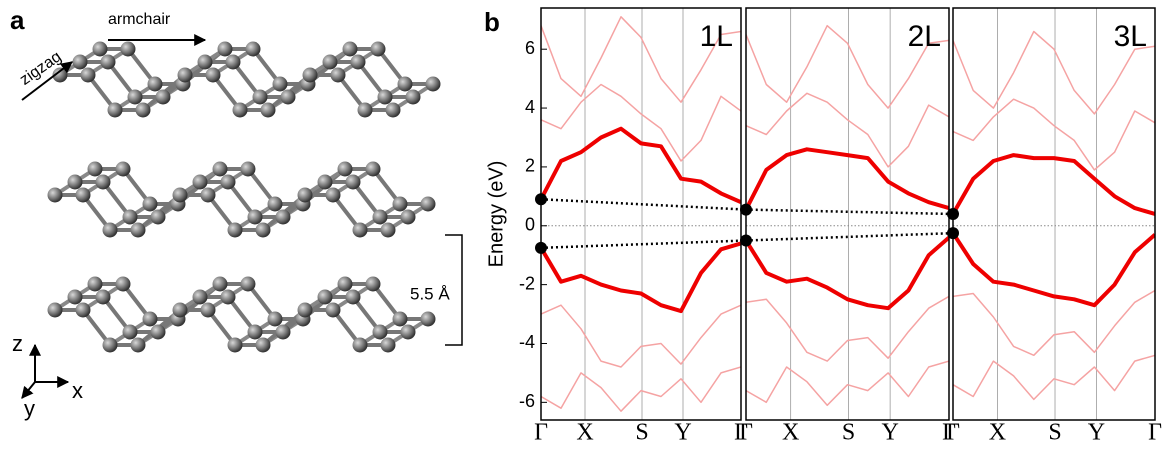 This screenshot has height=452, width=1166. What do you see at coordinates (492, 22) in the screenshot?
I see `panel-label: b` at bounding box center [492, 22].